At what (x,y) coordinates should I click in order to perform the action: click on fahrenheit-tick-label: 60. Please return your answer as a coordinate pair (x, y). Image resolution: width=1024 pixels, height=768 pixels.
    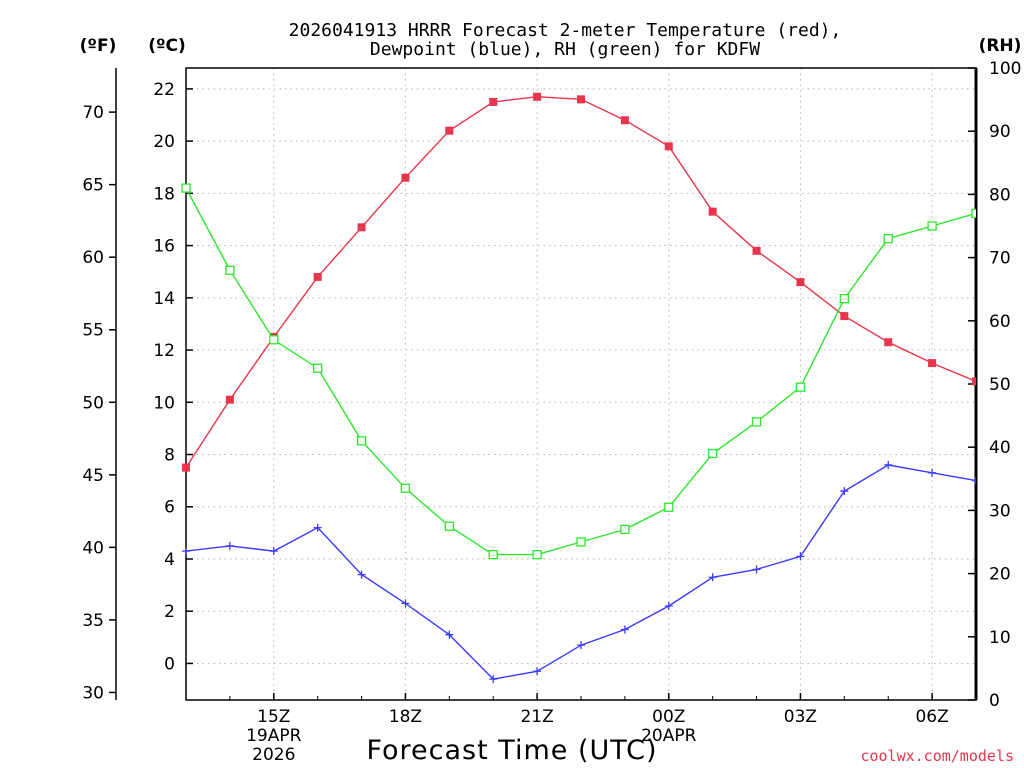
    Looking at the image, I should click on (93, 258).